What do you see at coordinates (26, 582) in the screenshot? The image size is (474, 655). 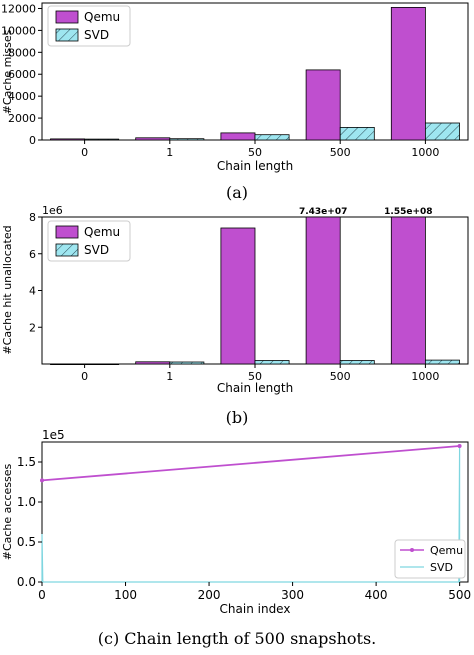 I see `y-tick-label: 0.0` at bounding box center [26, 582].